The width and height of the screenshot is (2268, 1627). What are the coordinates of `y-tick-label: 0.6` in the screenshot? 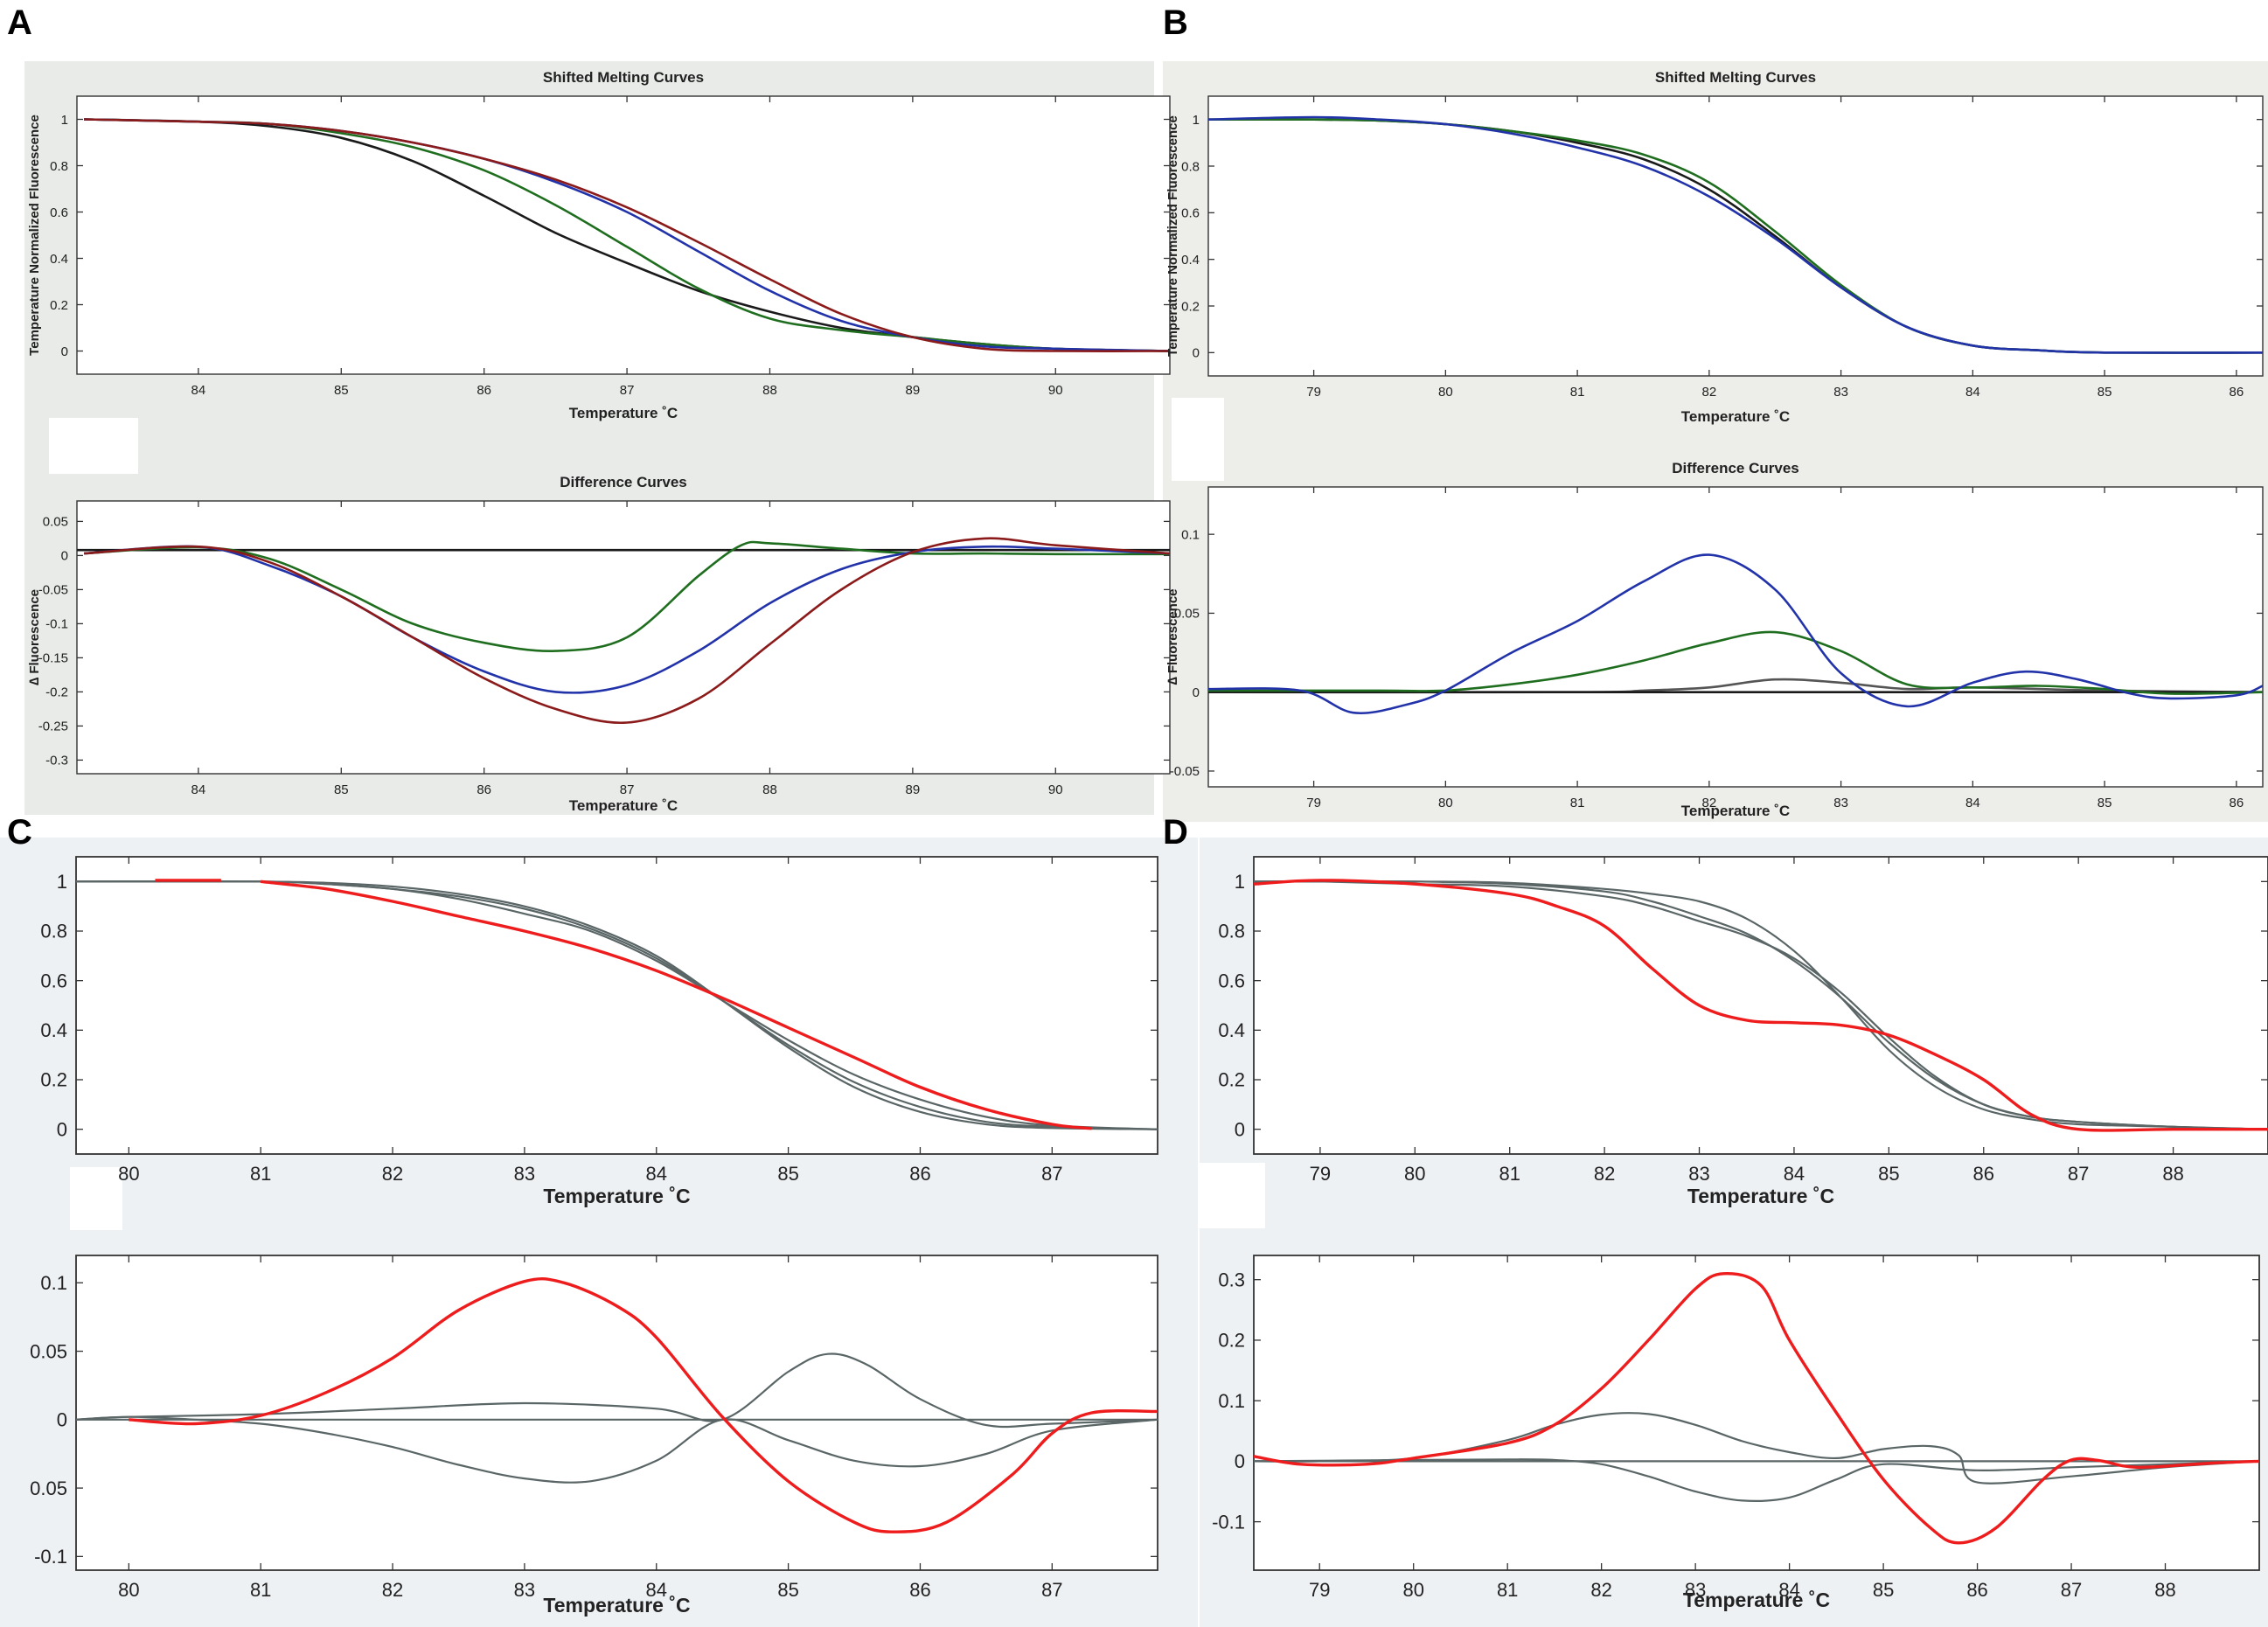 It's located at (1190, 213).